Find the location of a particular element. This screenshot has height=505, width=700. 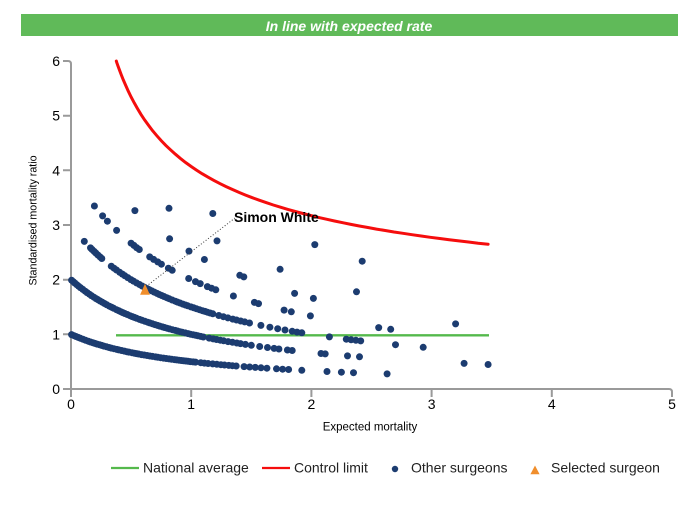

svg-text: Standardised mortality ratio is located at coordinates (34, 220).